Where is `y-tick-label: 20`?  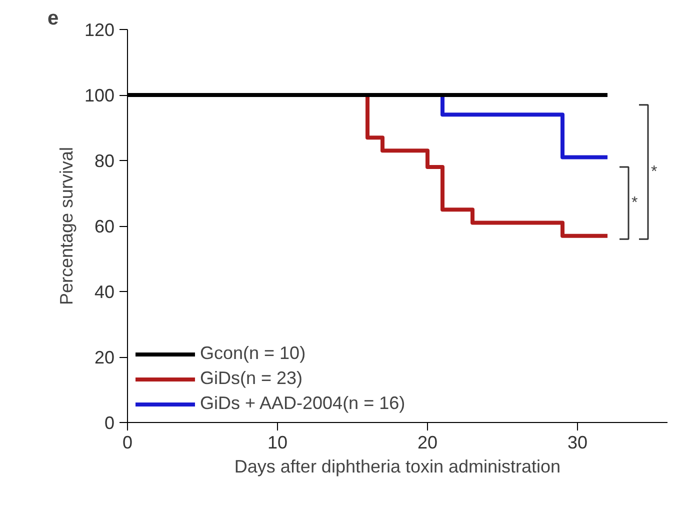
y-tick-label: 20 is located at coordinates (104, 358).